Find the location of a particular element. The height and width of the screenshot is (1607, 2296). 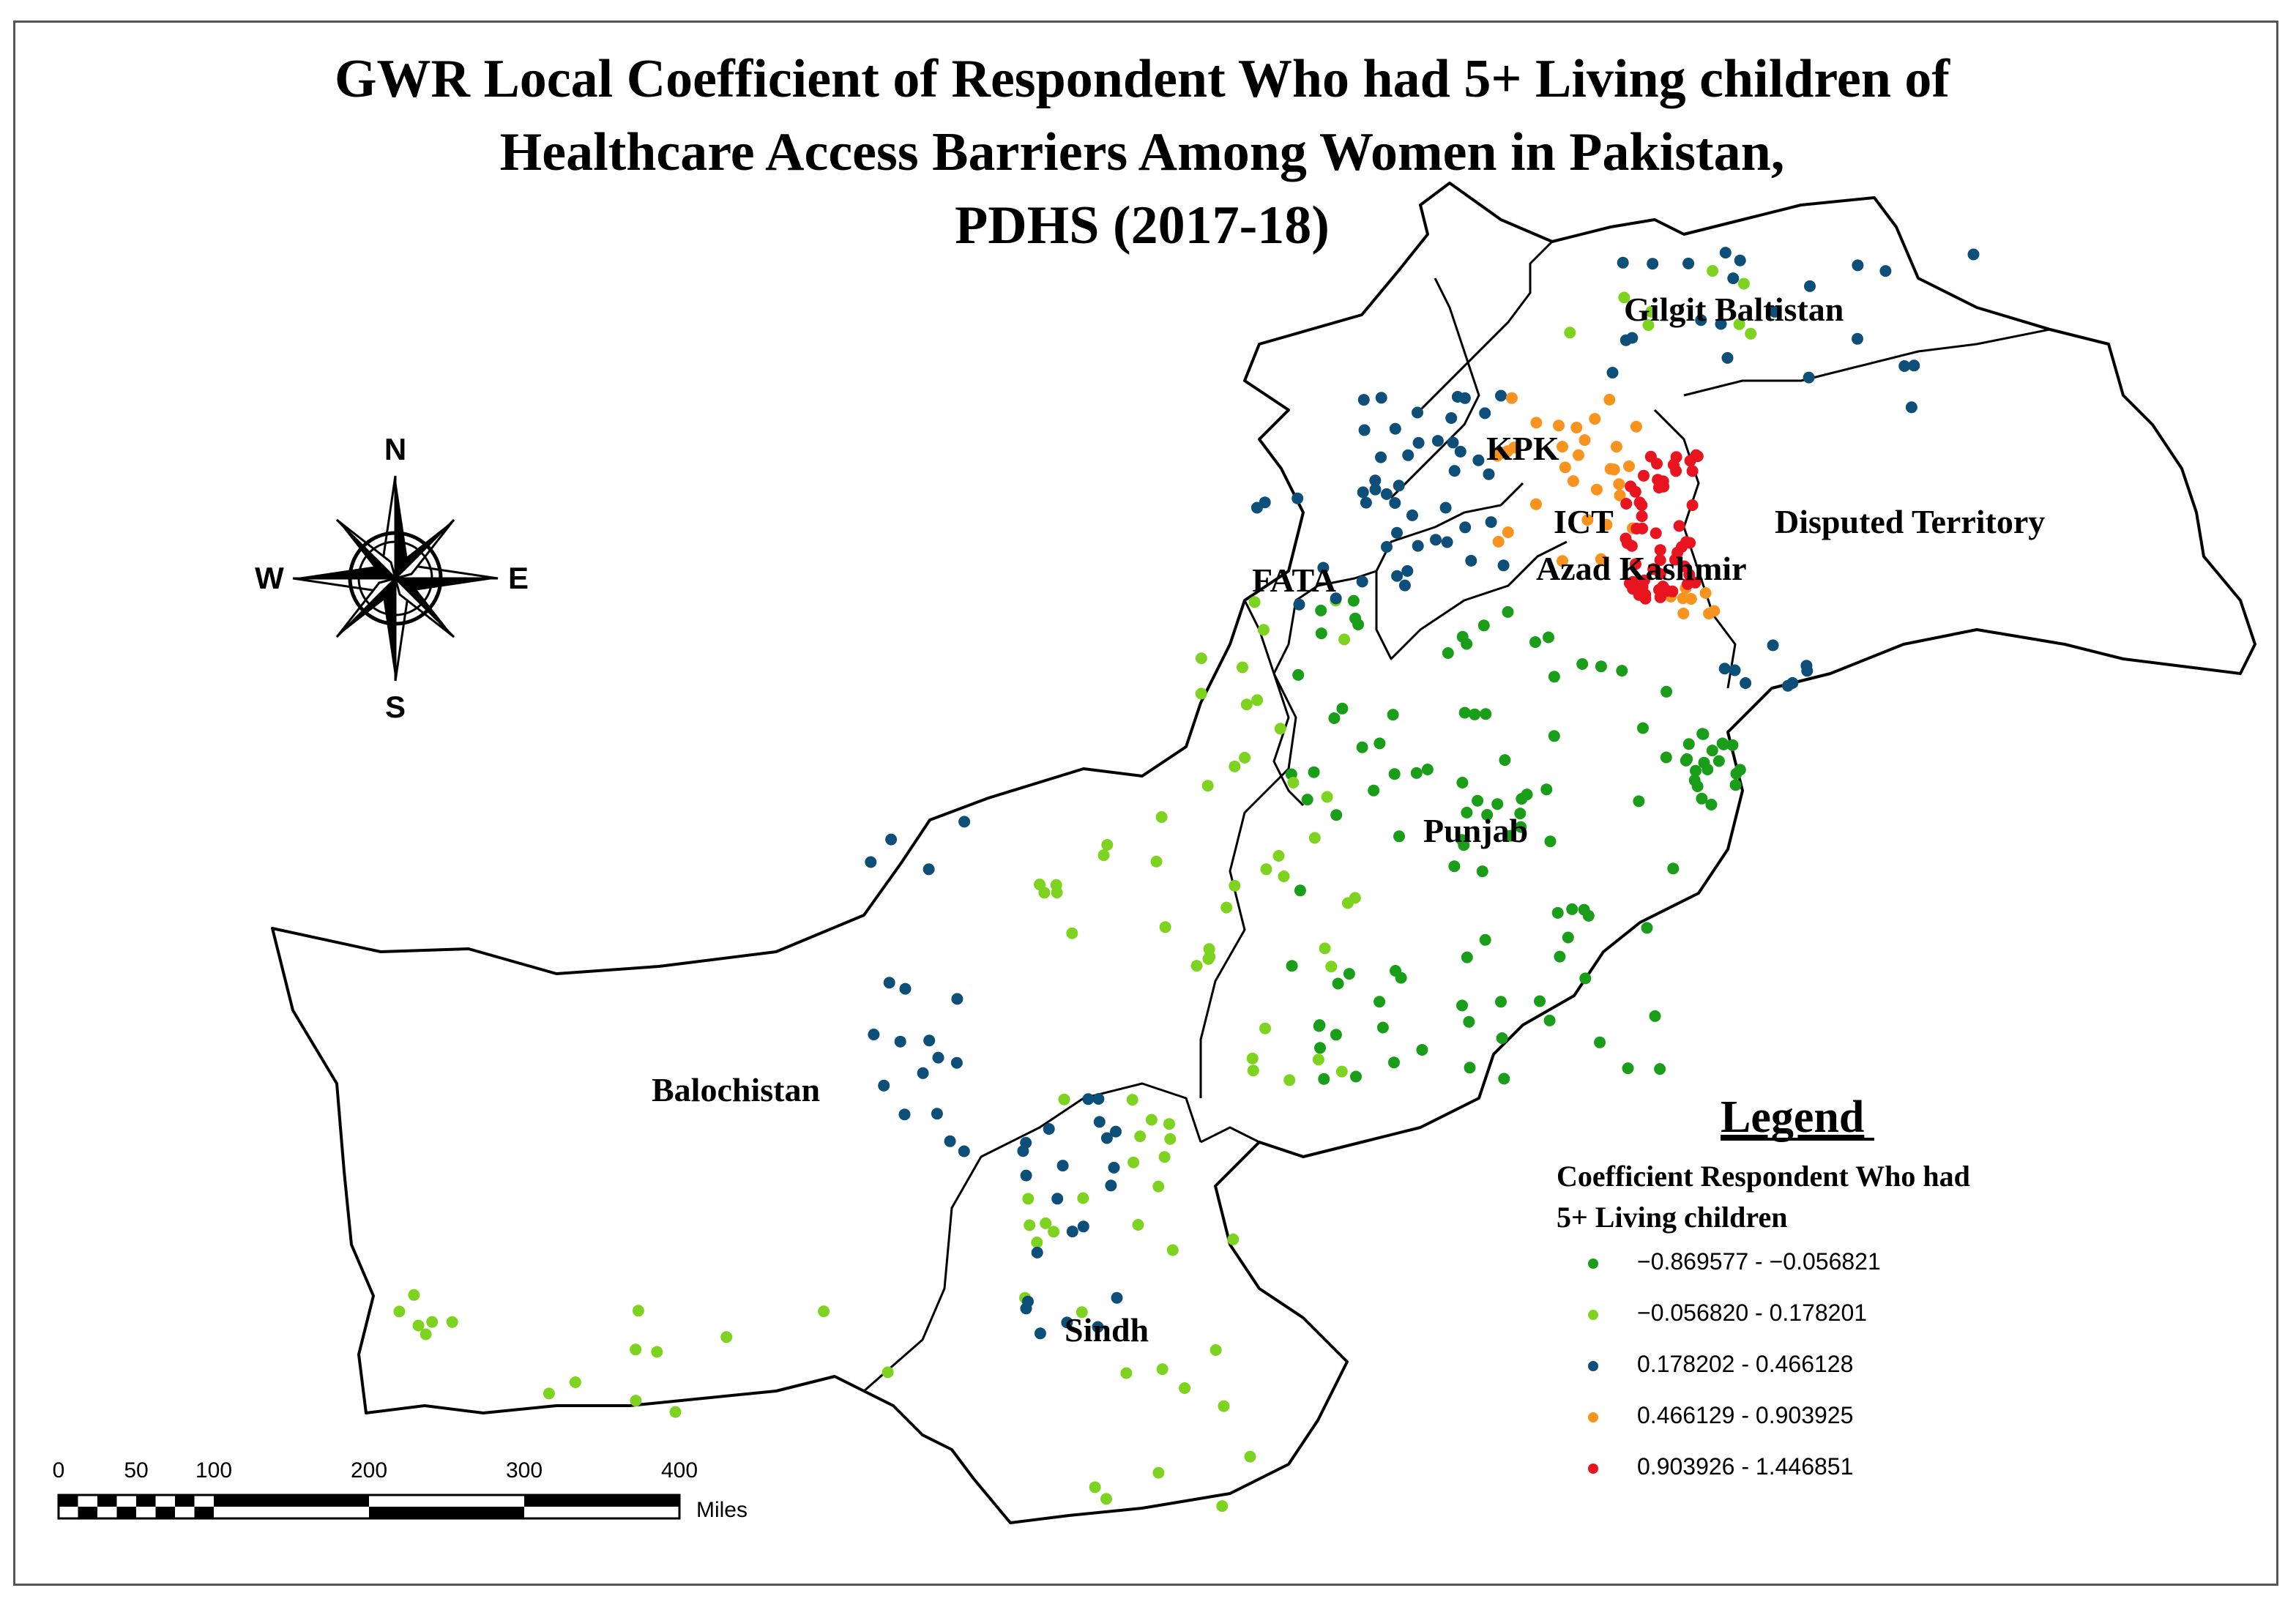

label-balochistan: Balochistan is located at coordinates (736, 1089).